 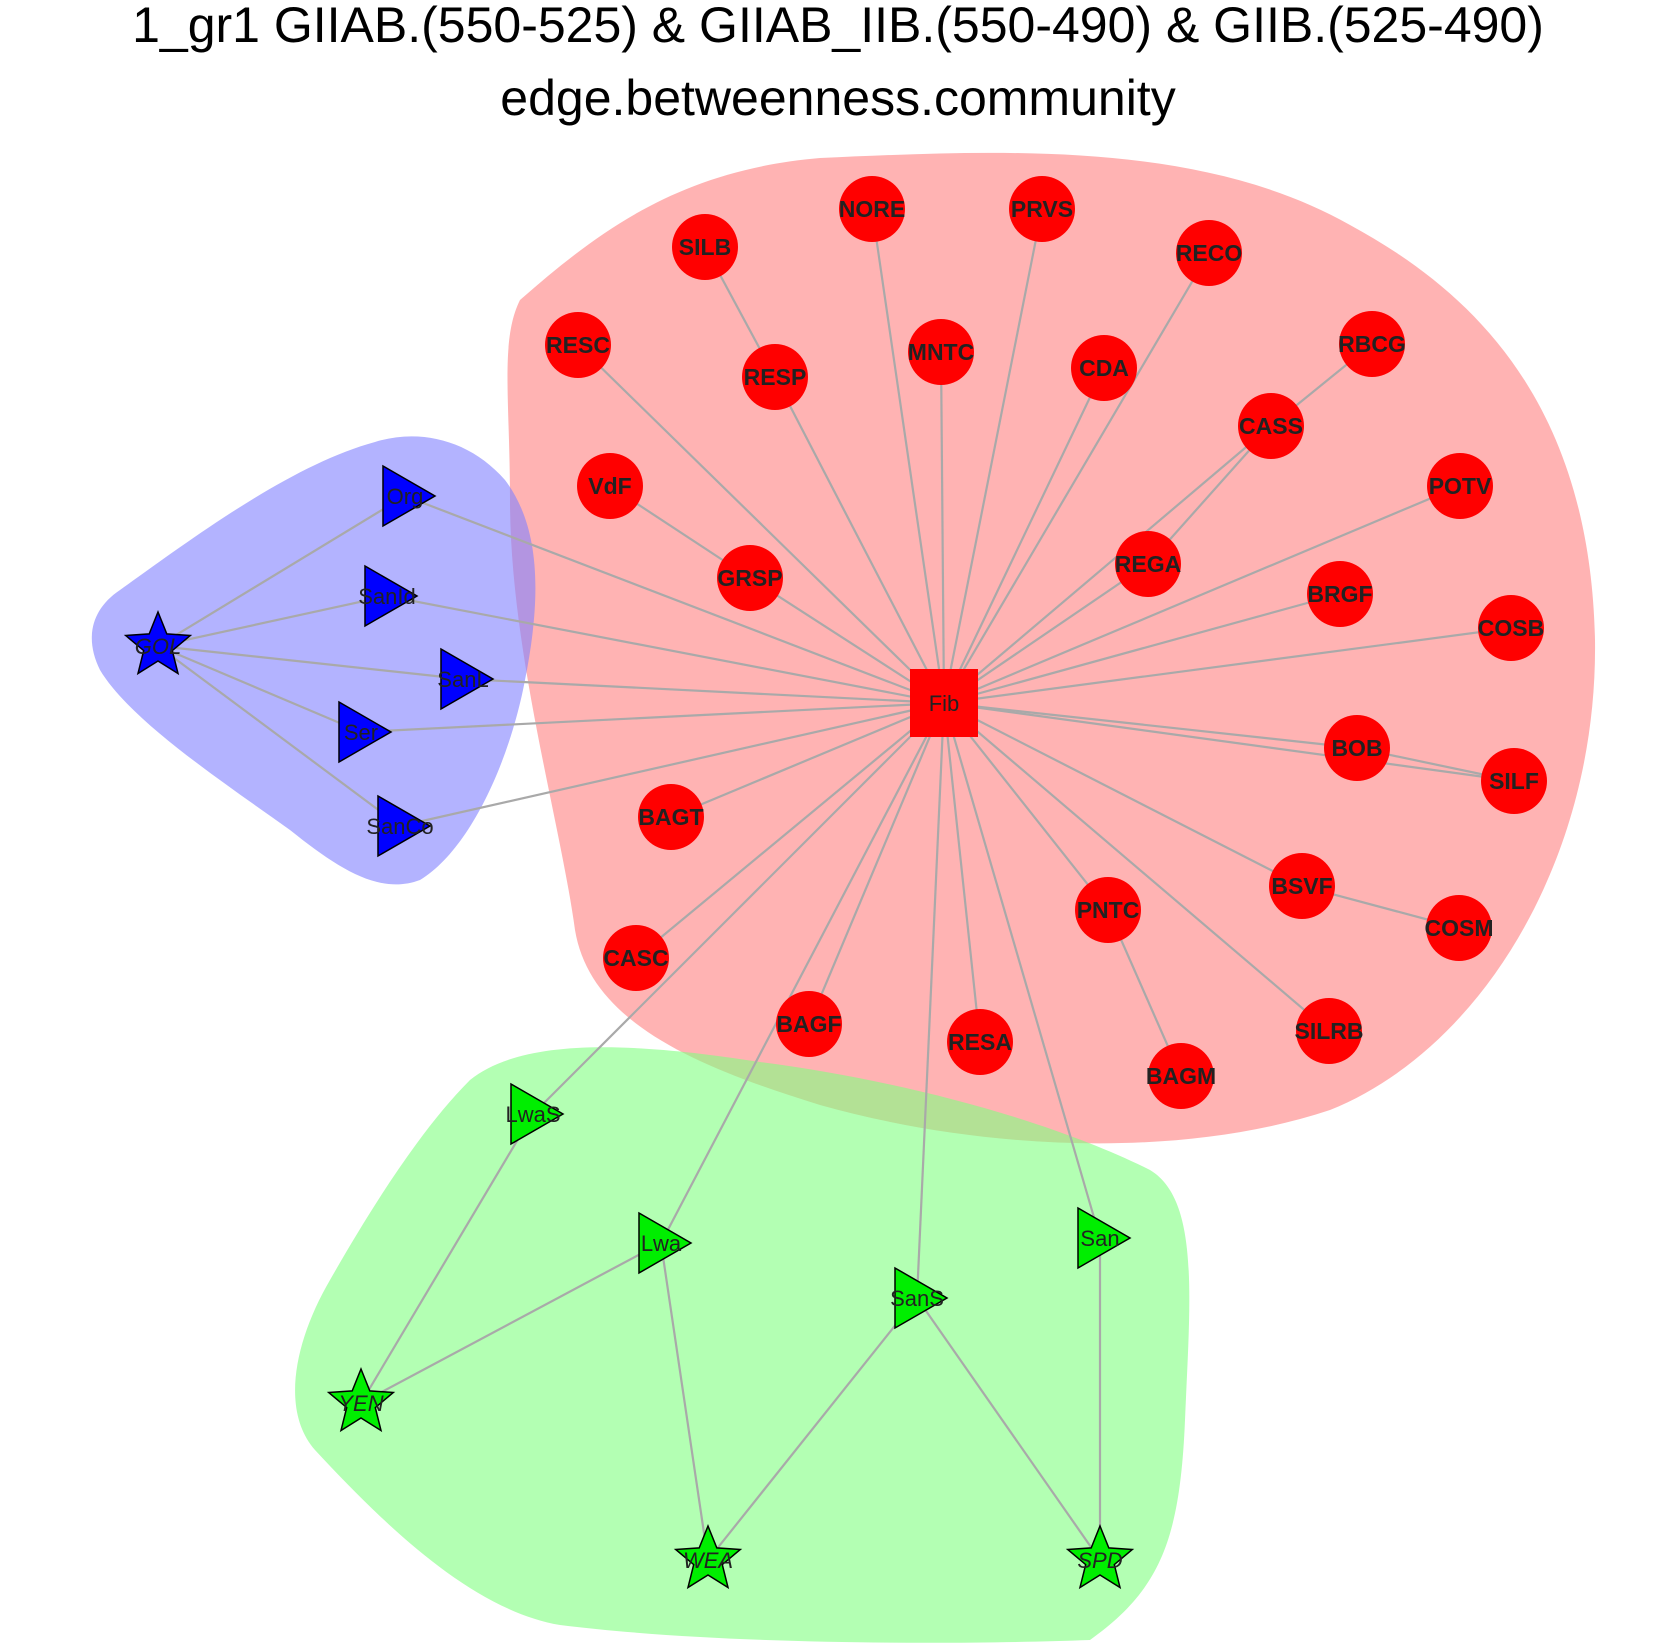 I want to click on node-brgf: BRGF, so click(x=1340, y=594).